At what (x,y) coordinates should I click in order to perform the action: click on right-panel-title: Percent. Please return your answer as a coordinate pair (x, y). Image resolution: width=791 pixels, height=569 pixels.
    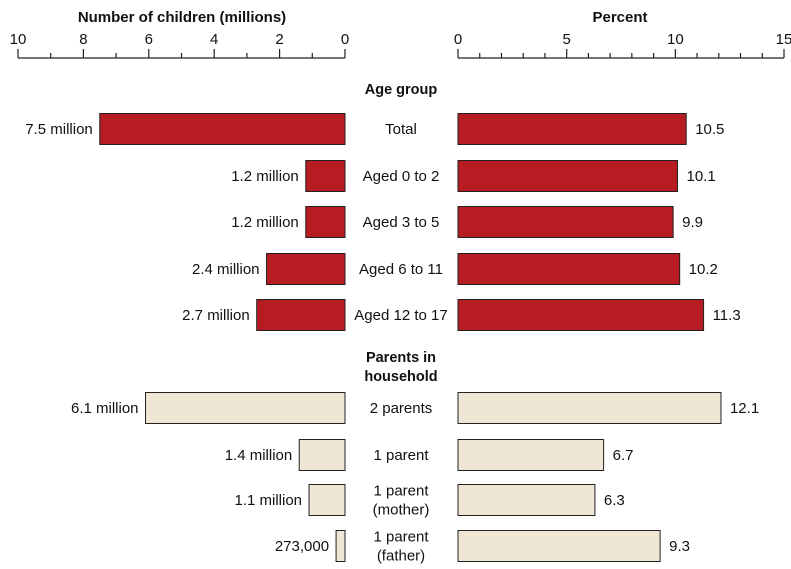
    Looking at the image, I should click on (619, 17).